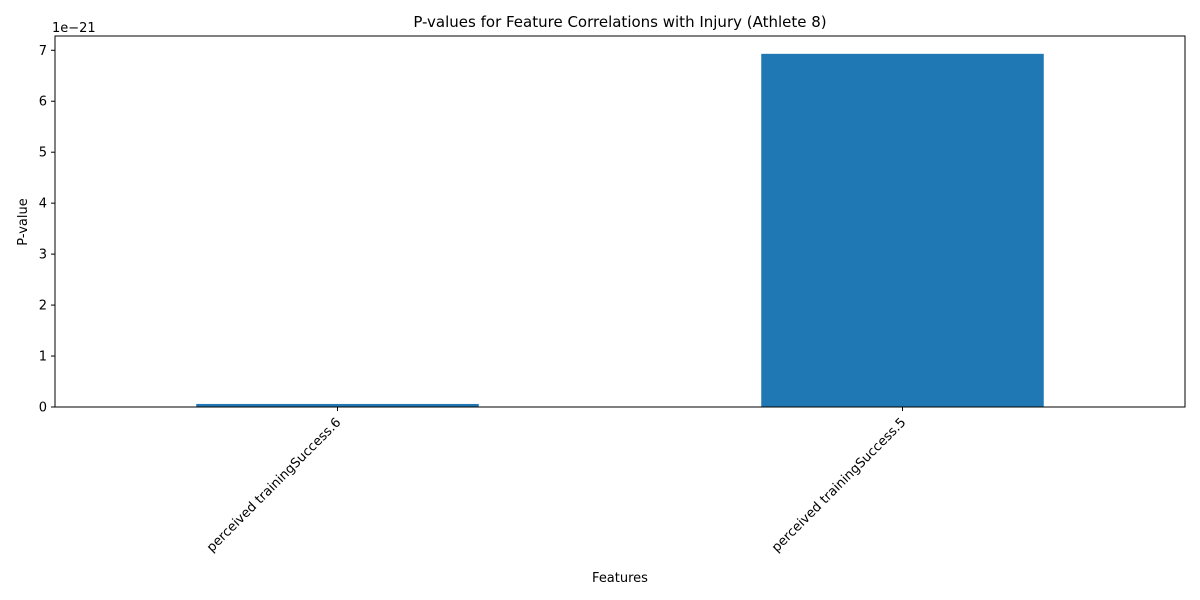 Image resolution: width=1200 pixels, height=600 pixels. What do you see at coordinates (43, 102) in the screenshot?
I see `y-tick-label-6: 6` at bounding box center [43, 102].